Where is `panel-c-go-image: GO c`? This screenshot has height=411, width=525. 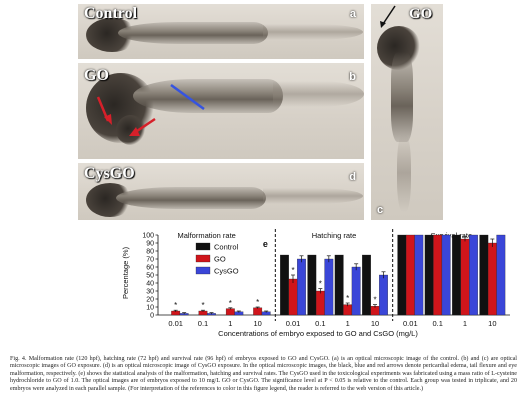 panel-c-go-image: GO c is located at coordinates (407, 112).